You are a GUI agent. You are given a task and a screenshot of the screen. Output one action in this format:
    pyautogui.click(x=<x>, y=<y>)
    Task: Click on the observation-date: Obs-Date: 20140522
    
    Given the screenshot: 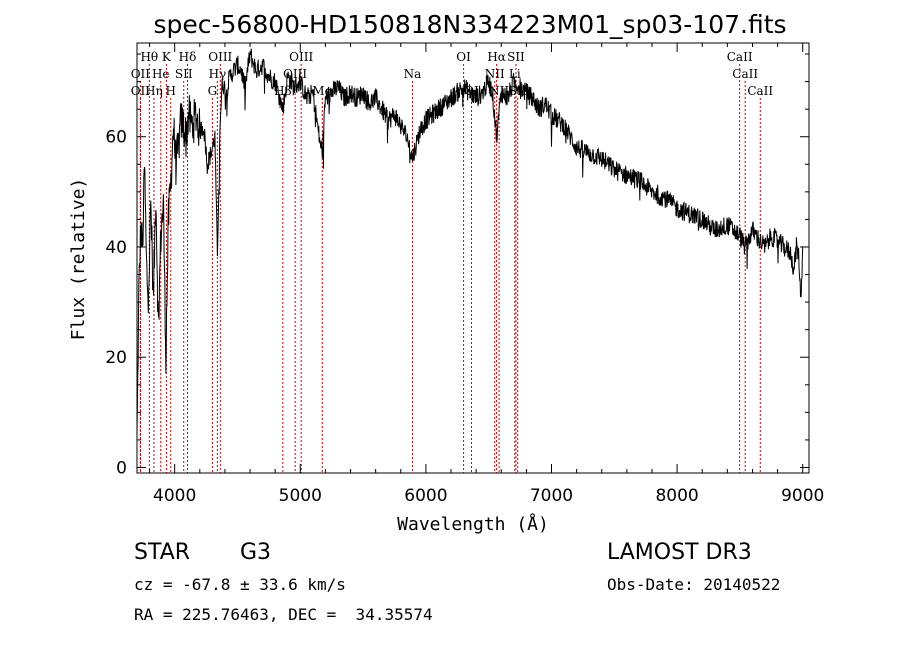 What is the action you would take?
    pyautogui.click(x=694, y=584)
    